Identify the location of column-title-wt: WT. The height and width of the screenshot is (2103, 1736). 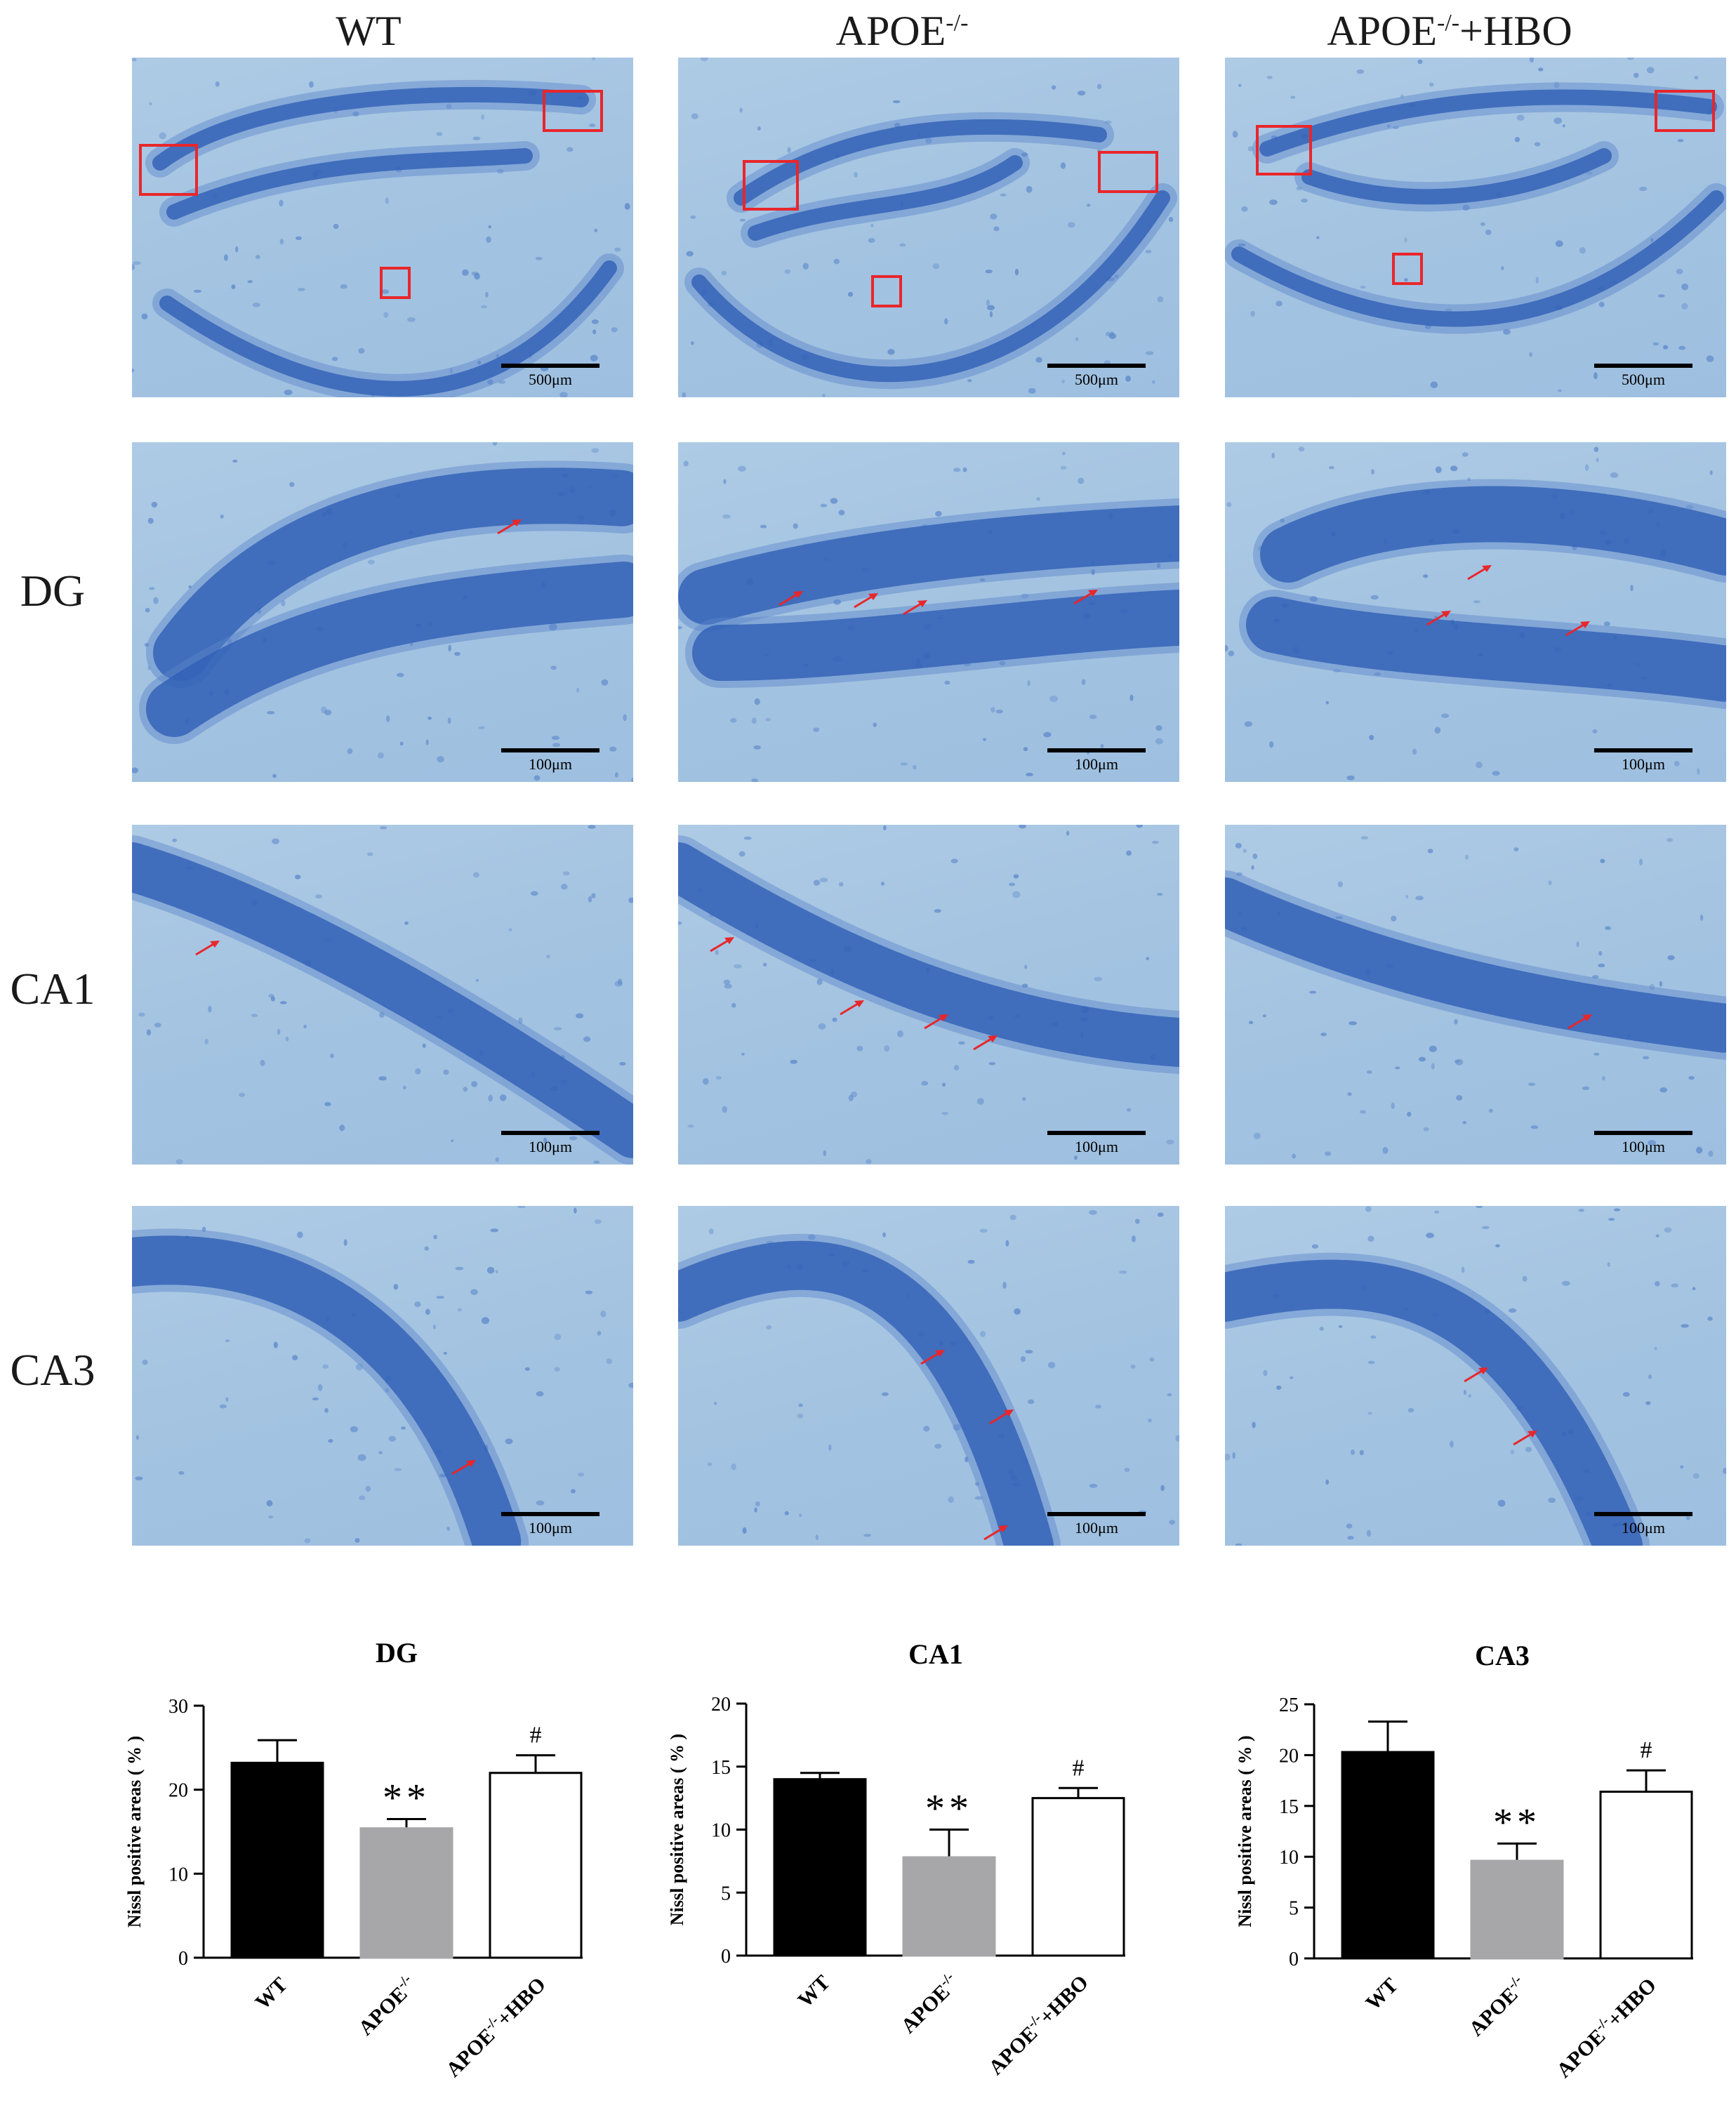
(368, 31).